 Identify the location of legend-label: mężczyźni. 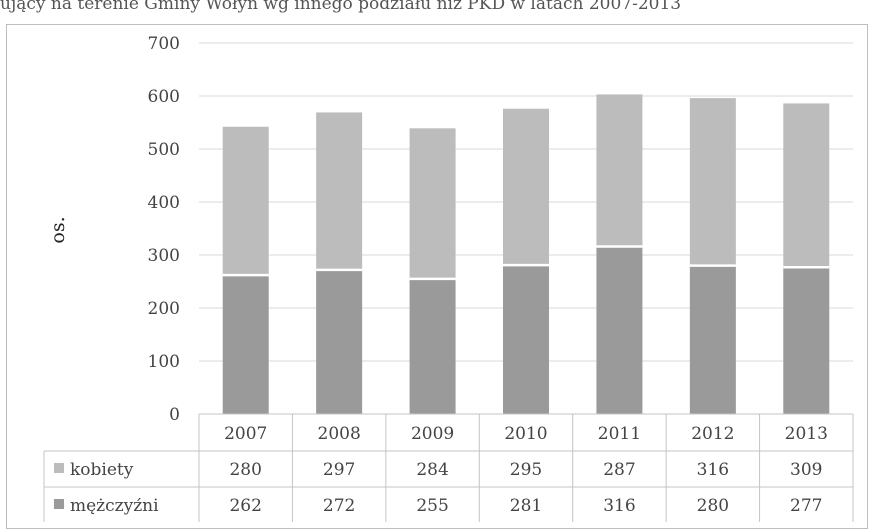
(114, 506).